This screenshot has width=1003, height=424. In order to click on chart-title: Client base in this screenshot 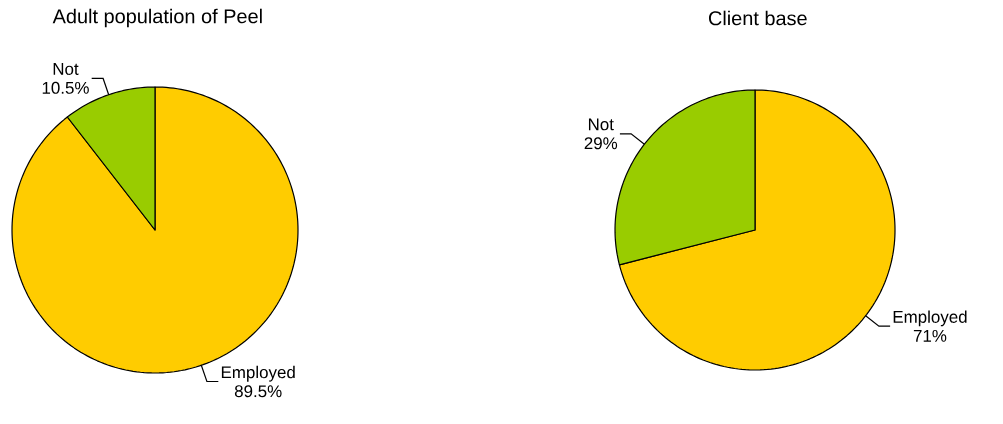, I will do `click(757, 18)`.